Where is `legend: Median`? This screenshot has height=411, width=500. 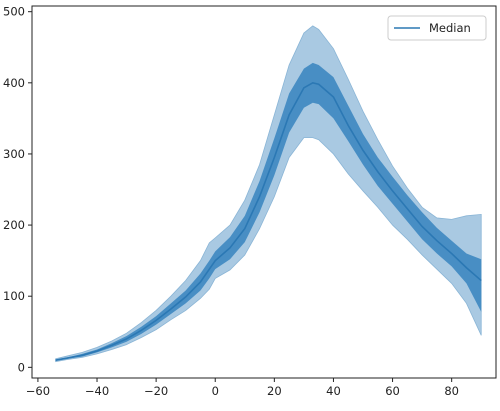 legend: Median is located at coordinates (437, 28).